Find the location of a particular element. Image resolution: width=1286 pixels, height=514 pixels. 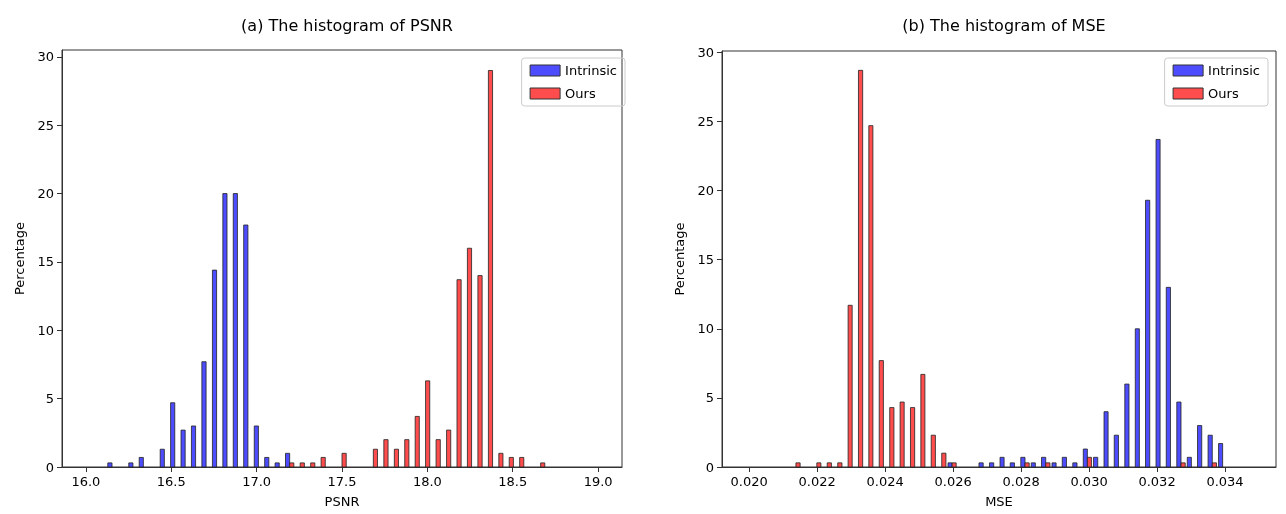

x-tick-label: 0.032 is located at coordinates (1157, 481).